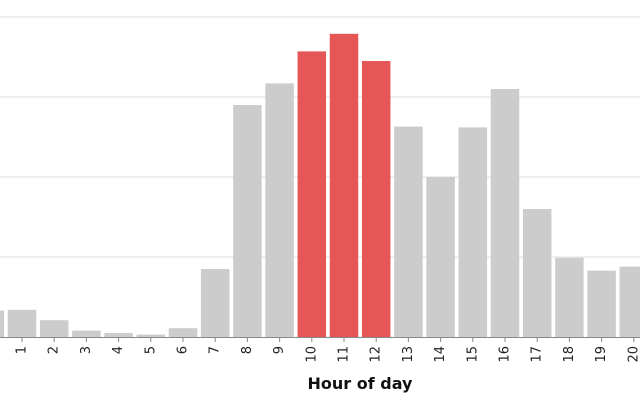  I want to click on x-tick-label: 3, so click(86, 350).